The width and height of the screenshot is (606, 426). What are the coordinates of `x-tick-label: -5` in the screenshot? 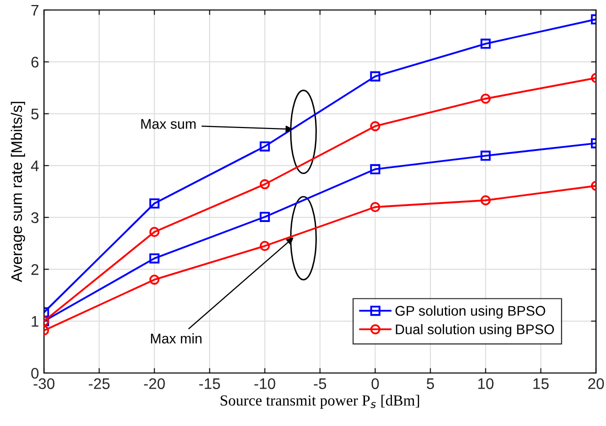 It's located at (320, 384).